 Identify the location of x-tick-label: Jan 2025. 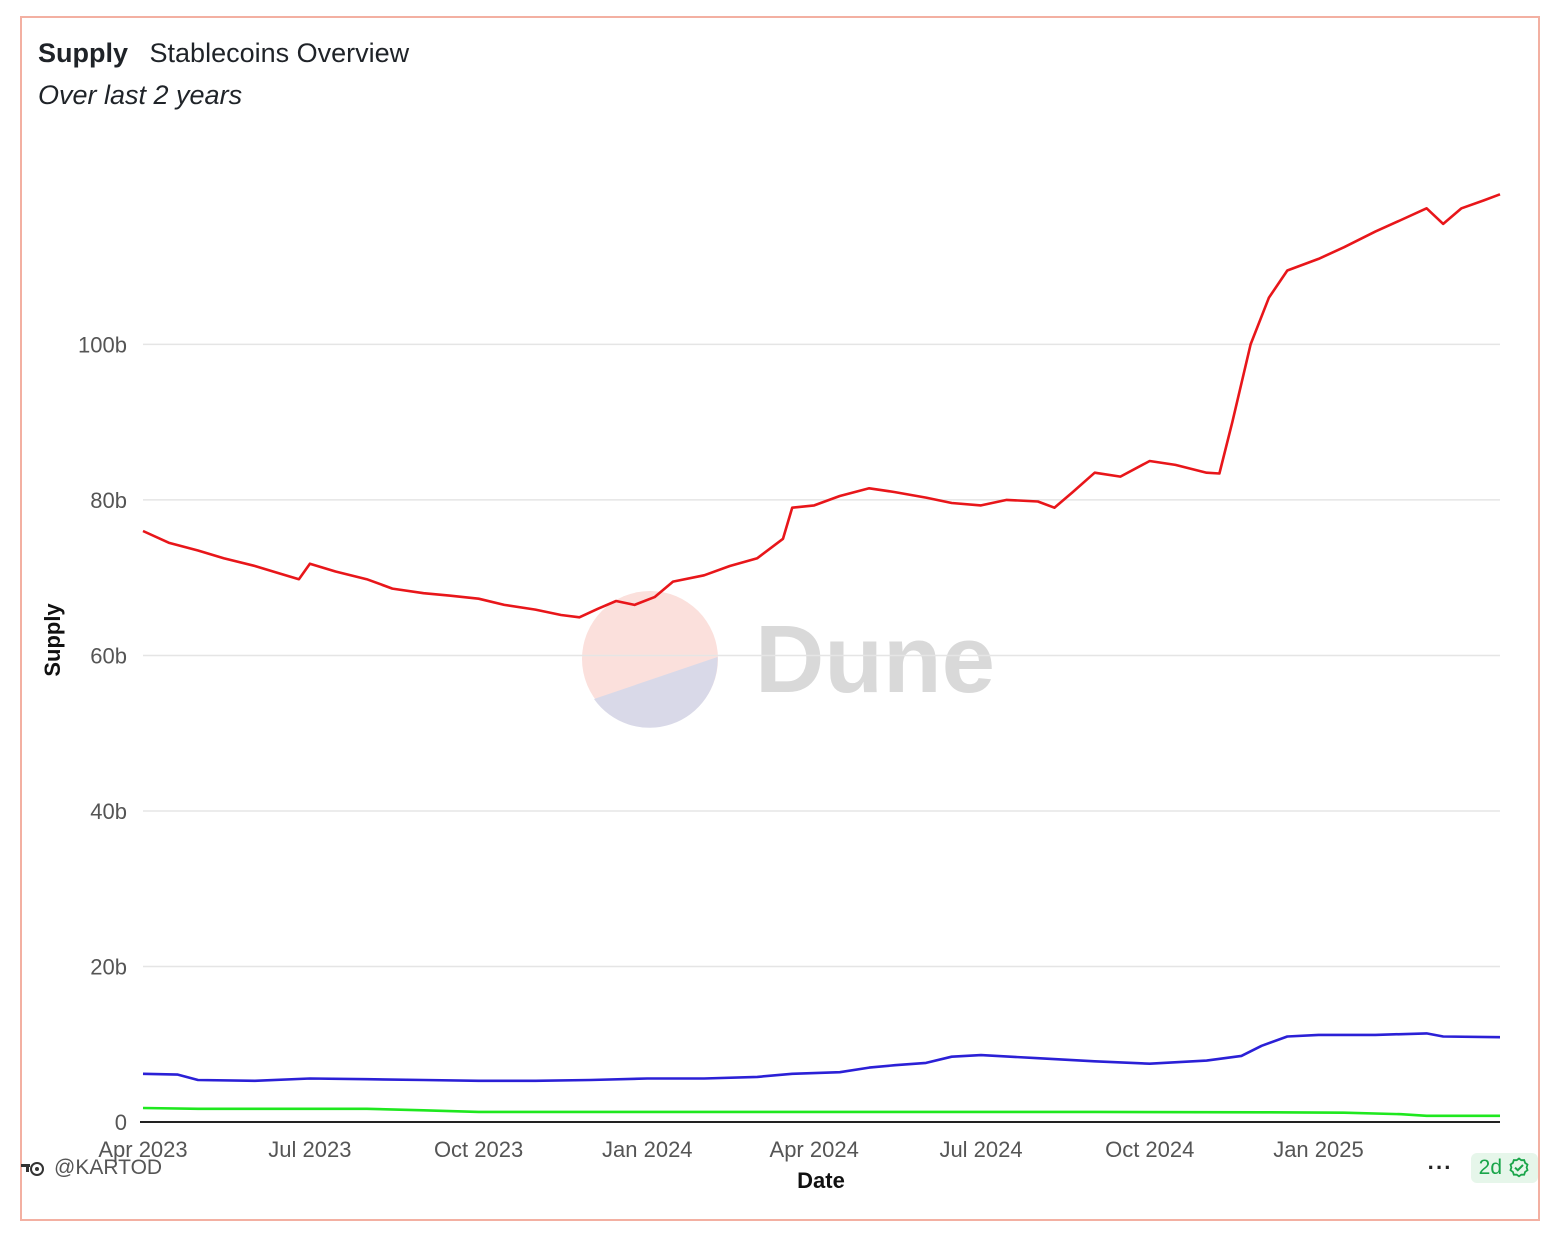
(1318, 1149).